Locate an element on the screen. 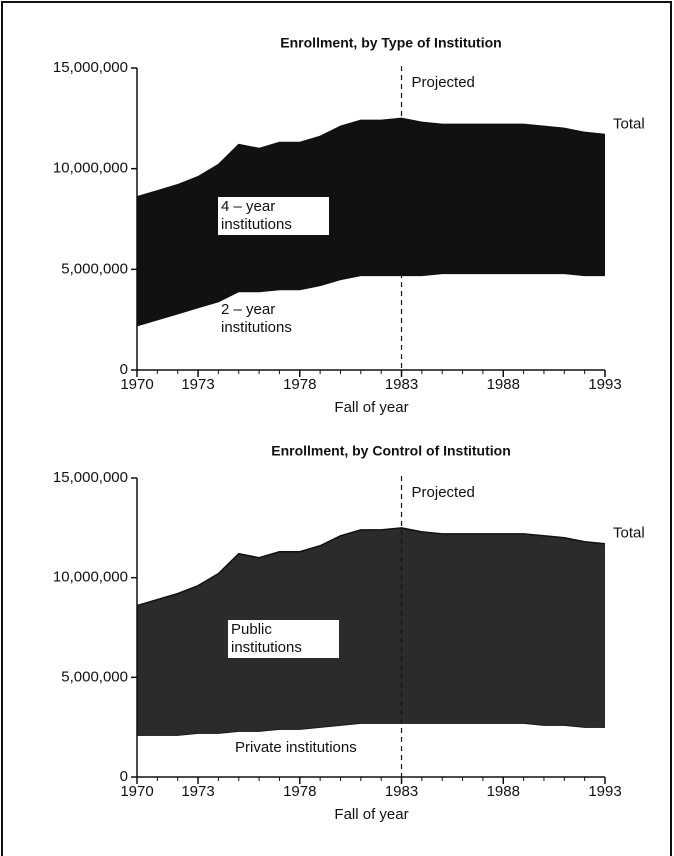 This screenshot has width=674, height=856. series-label: Public institutions is located at coordinates (283, 639).